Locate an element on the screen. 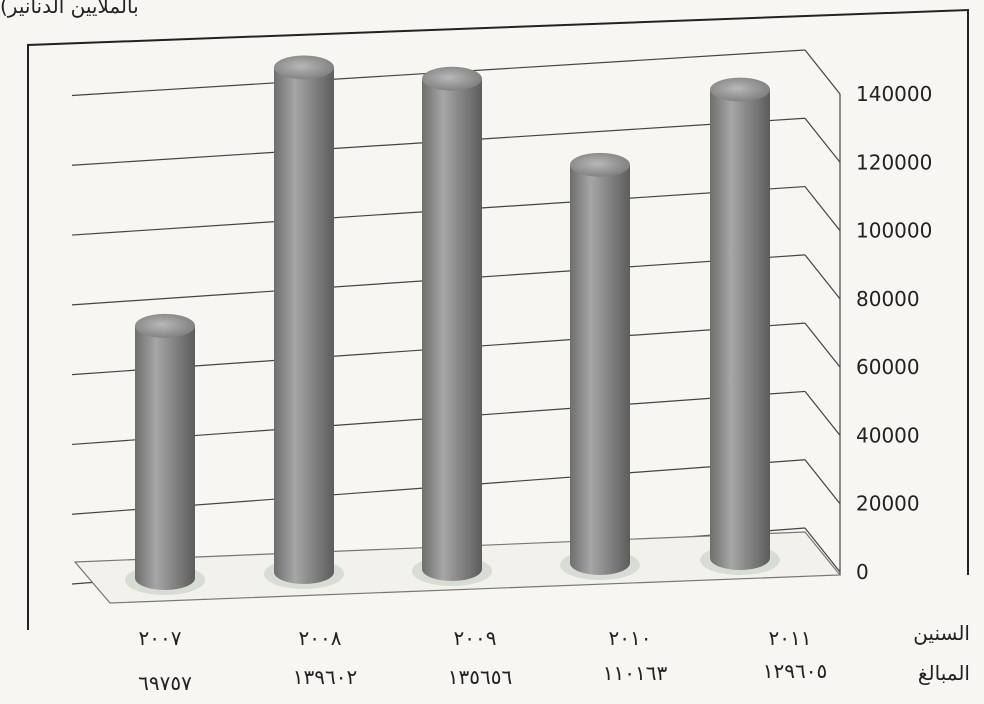 Image resolution: width=984 pixels, height=704 pixels. x-tick-label: ٢٠٠٩ is located at coordinates (475, 638).